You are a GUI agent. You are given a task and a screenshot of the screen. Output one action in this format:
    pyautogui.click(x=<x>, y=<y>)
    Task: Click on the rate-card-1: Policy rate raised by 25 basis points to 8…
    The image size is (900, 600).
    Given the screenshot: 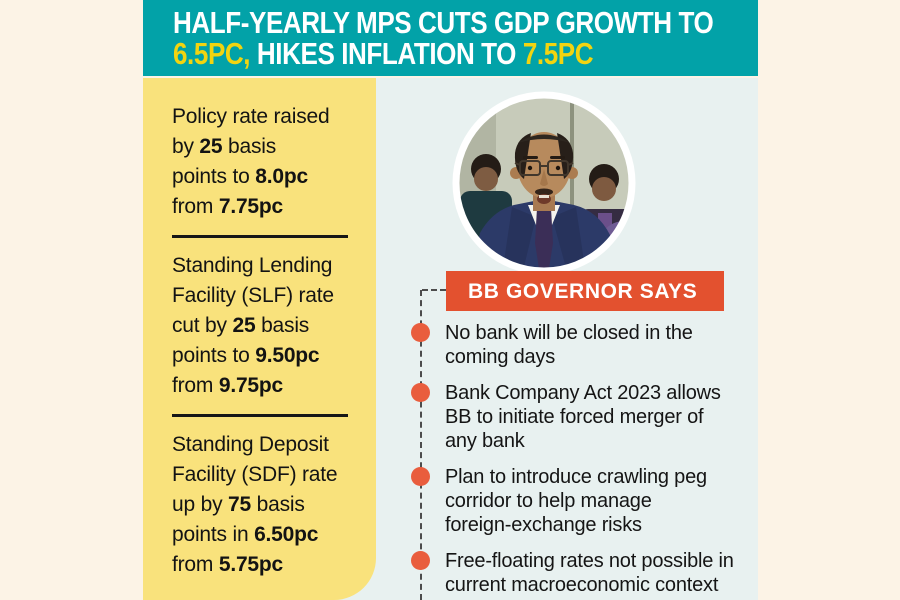 What is the action you would take?
    pyautogui.click(x=251, y=161)
    